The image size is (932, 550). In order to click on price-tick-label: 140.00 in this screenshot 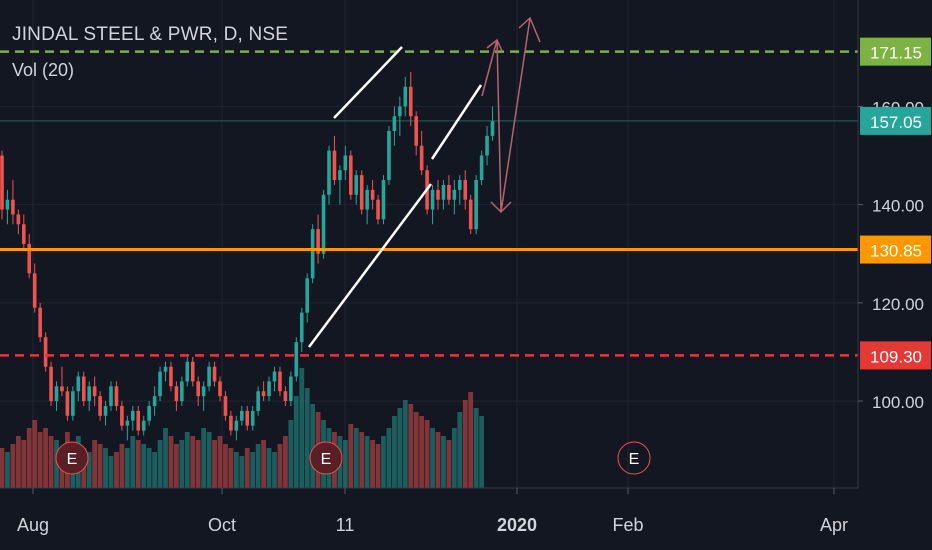, I will do `click(898, 206)`.